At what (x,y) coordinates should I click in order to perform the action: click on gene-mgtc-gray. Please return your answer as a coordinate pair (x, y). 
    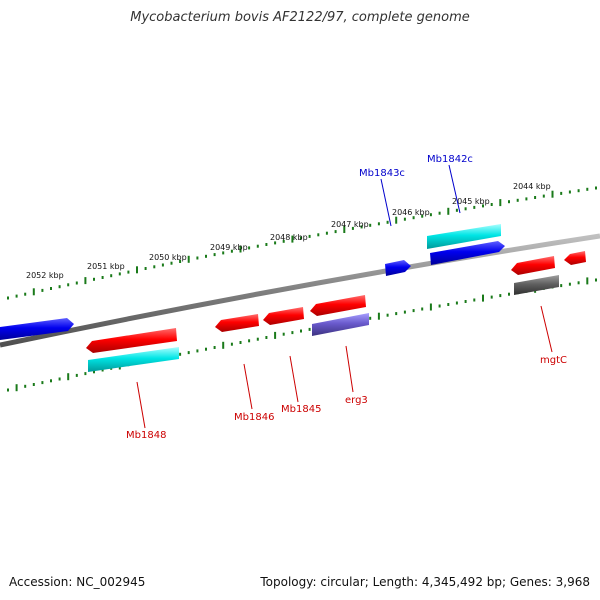
    Looking at the image, I should click on (536, 285).